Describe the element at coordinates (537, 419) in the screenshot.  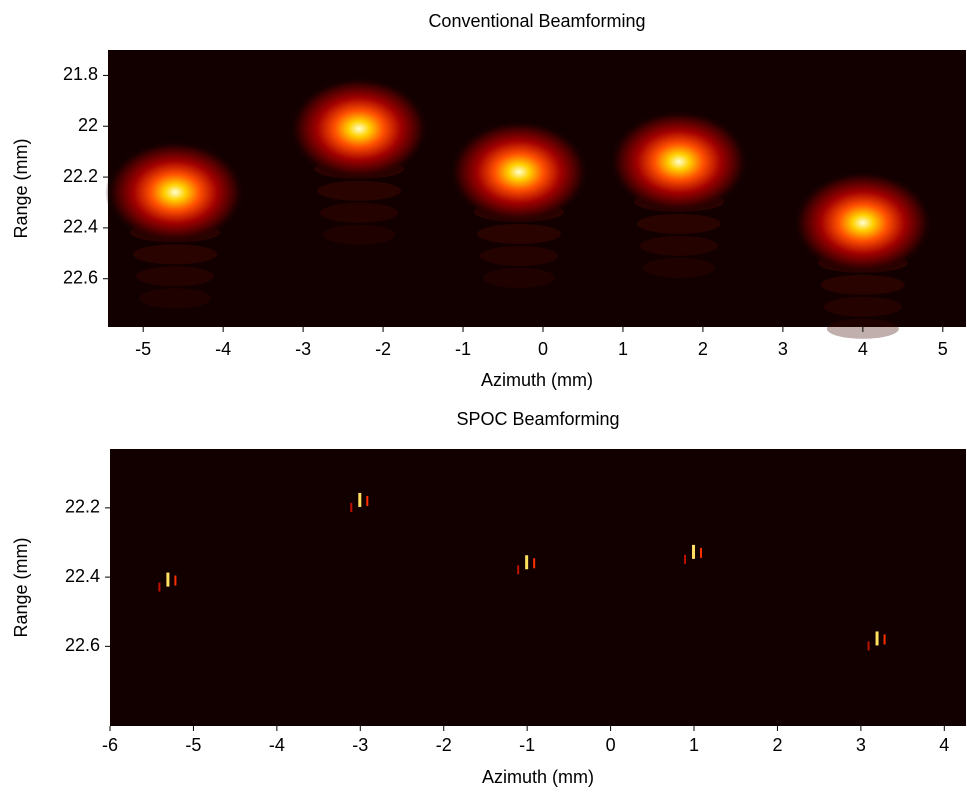
I see `chart-title: SPOC Beamforming` at that location.